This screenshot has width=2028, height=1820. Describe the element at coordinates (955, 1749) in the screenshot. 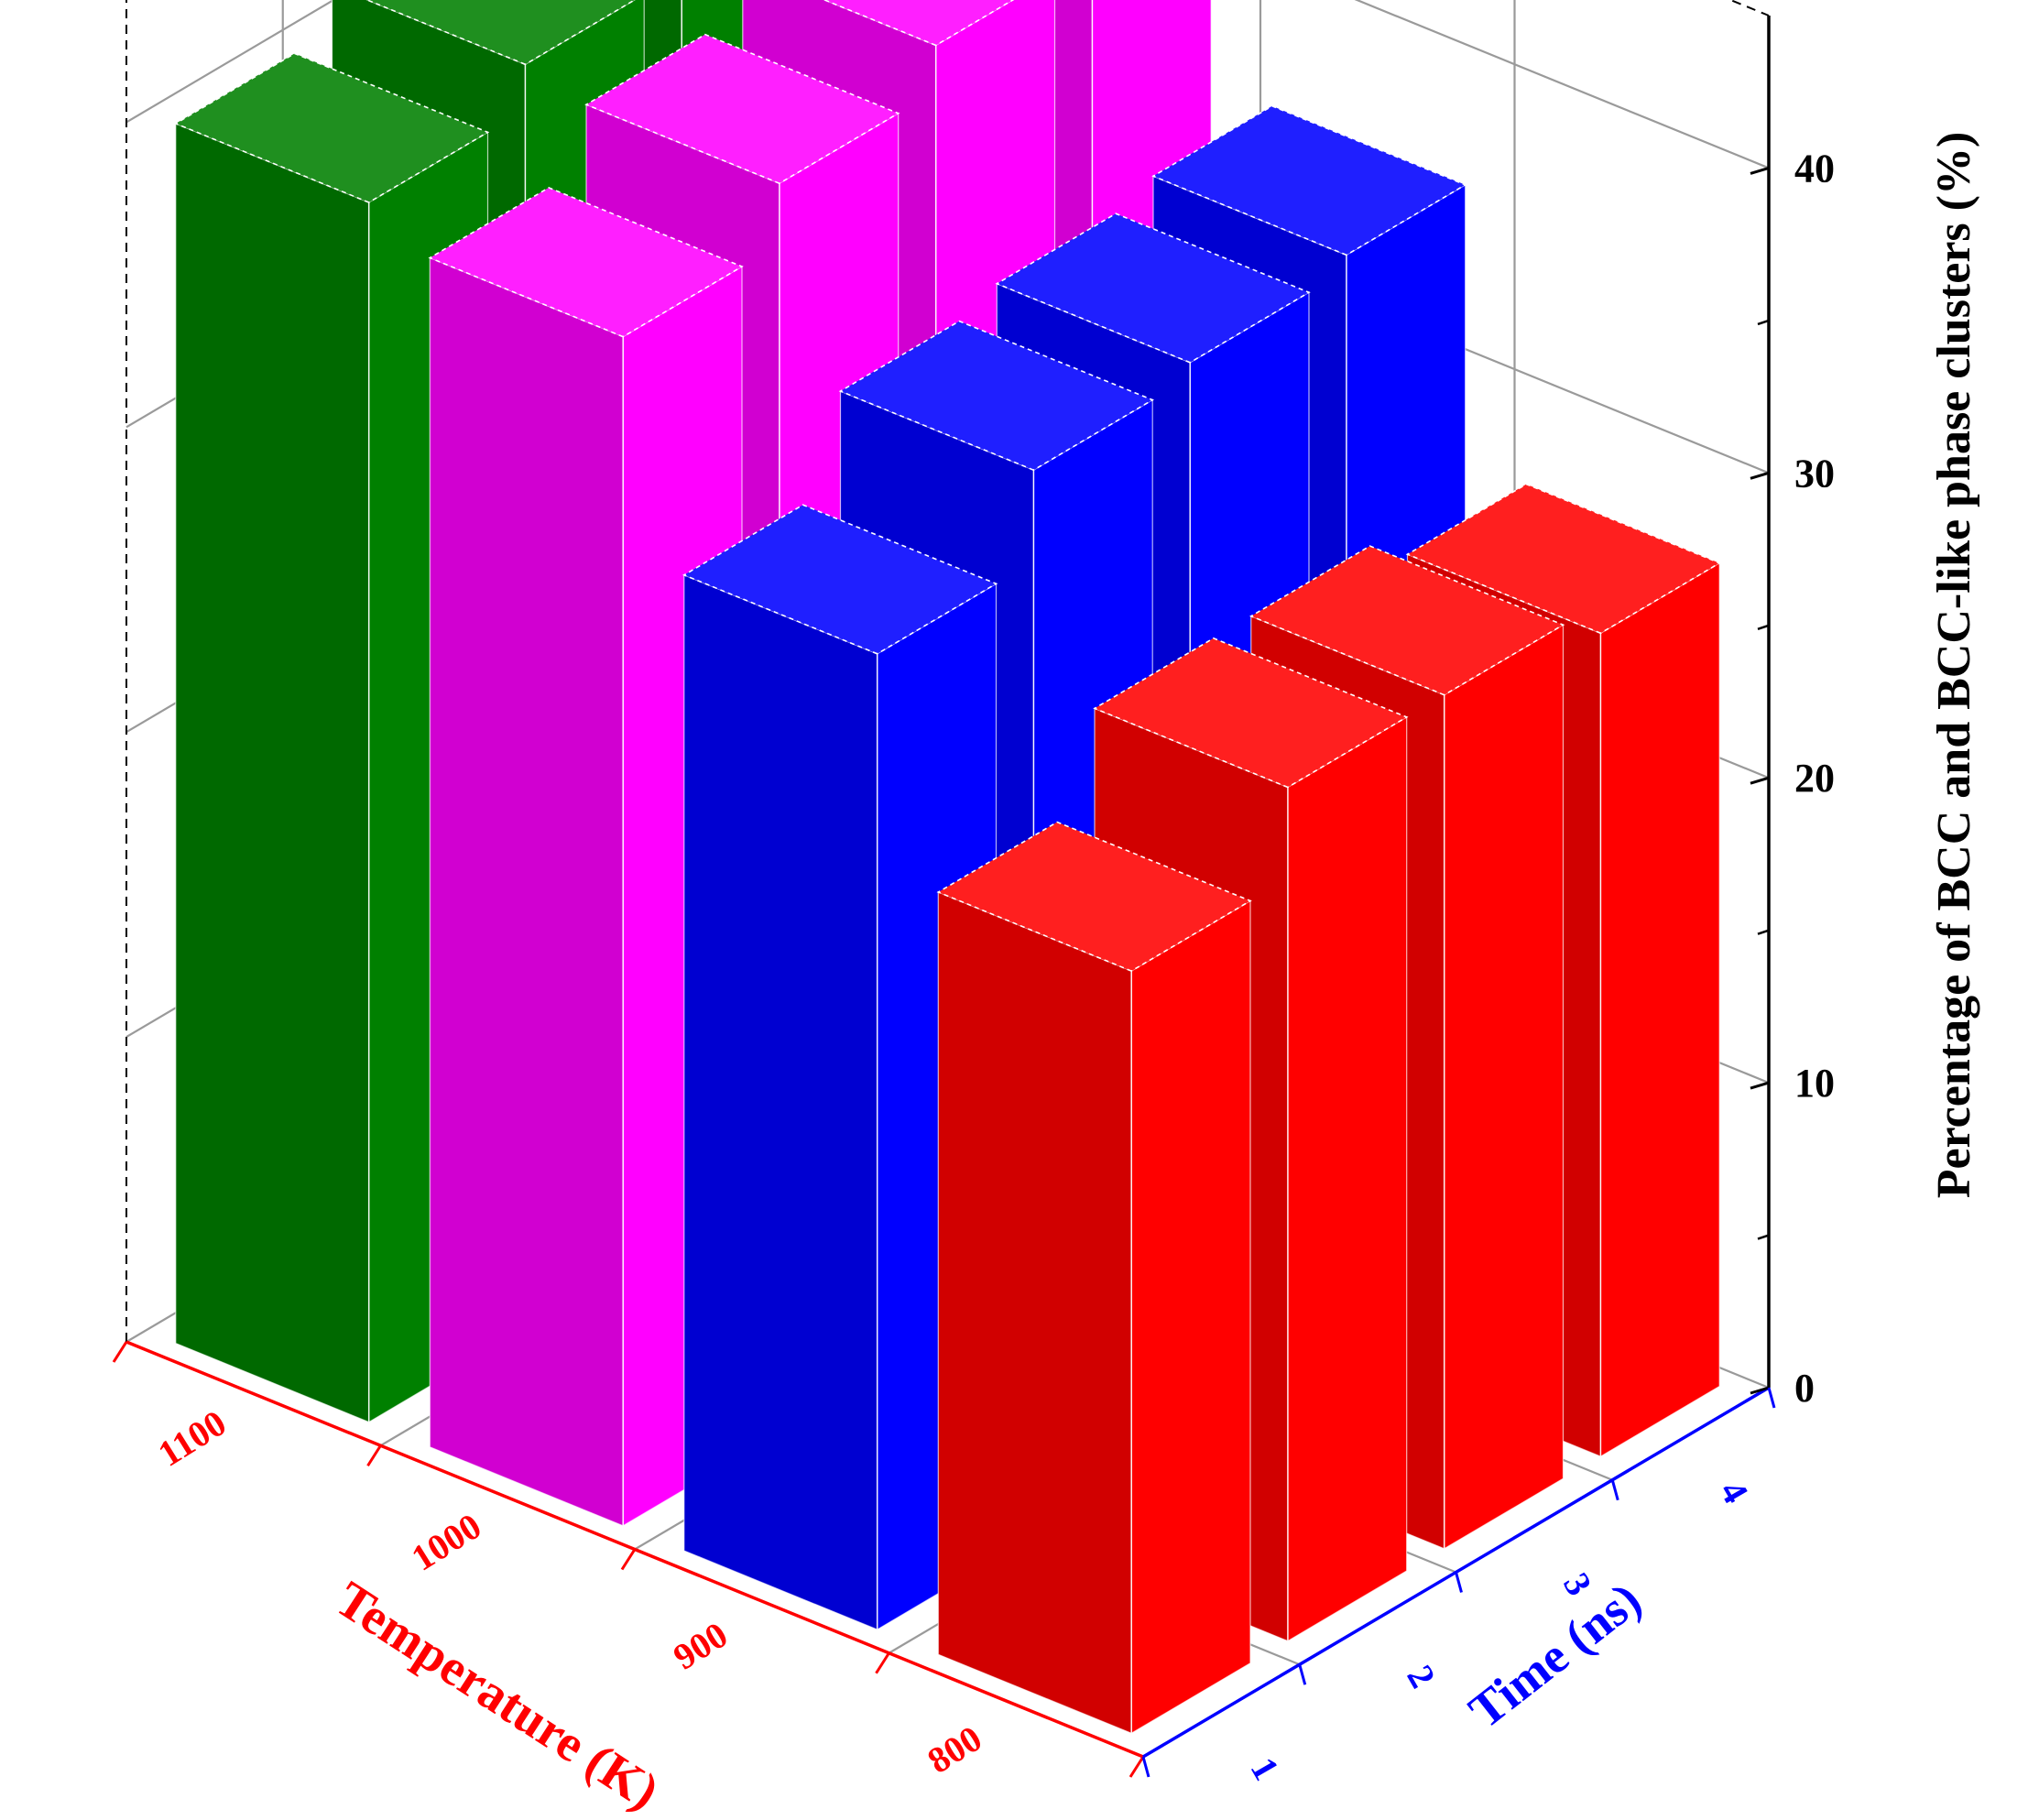

I see `temperature-tick-label: 800` at that location.